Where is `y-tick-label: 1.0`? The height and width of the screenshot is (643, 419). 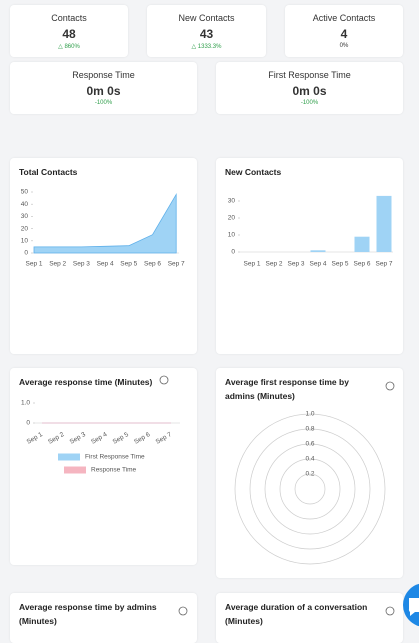 y-tick-label: 1.0 is located at coordinates (25, 403).